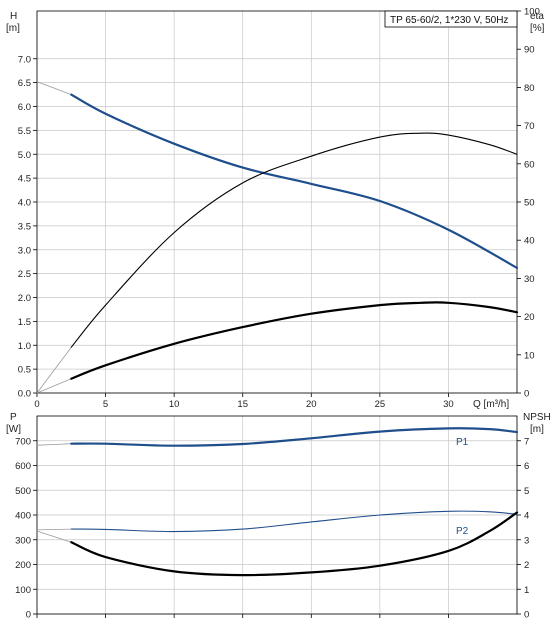 Image resolution: width=556 pixels, height=625 pixels. What do you see at coordinates (242, 404) in the screenshot?
I see `x-tick-label: 15` at bounding box center [242, 404].